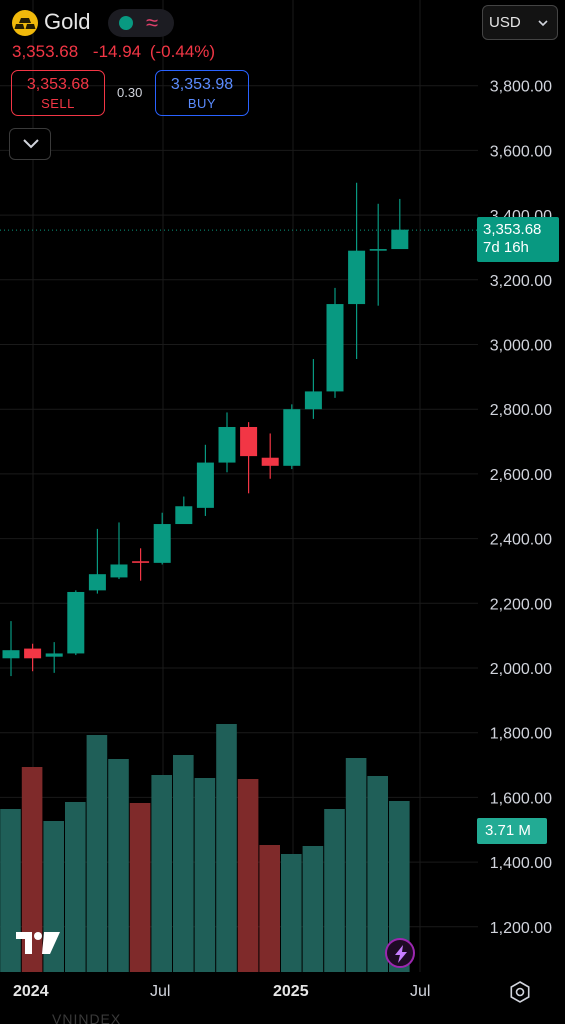 This screenshot has height=1024, width=565. What do you see at coordinates (506, 247) in the screenshot?
I see `bar-countdown: 7d 16h` at bounding box center [506, 247].